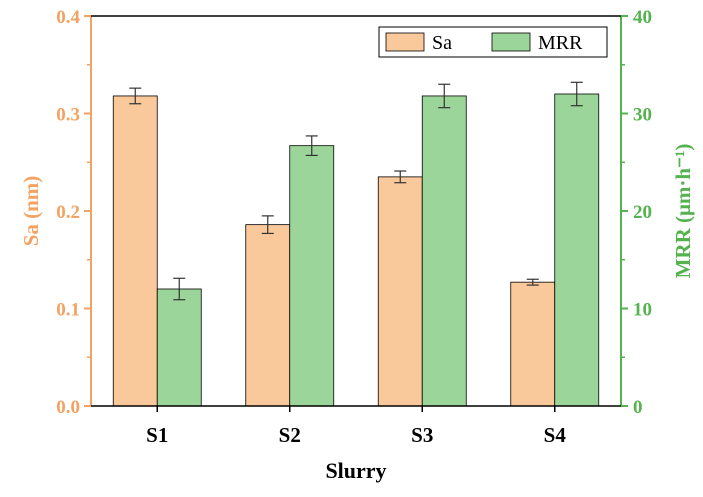 The width and height of the screenshot is (703, 497). I want to click on x-axis-title: Slurry, so click(355, 470).